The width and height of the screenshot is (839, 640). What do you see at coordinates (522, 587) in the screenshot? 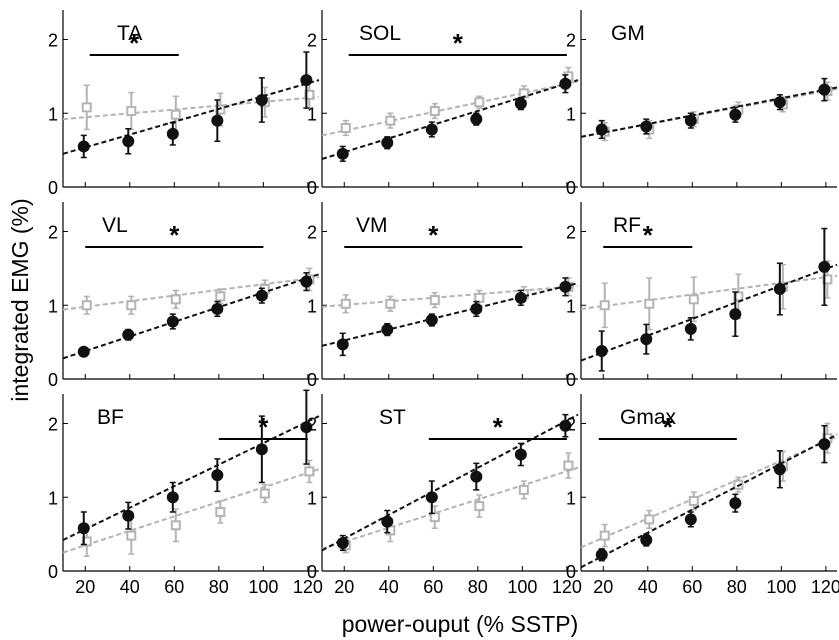
I see `x-tick-label: 100` at bounding box center [522, 587].